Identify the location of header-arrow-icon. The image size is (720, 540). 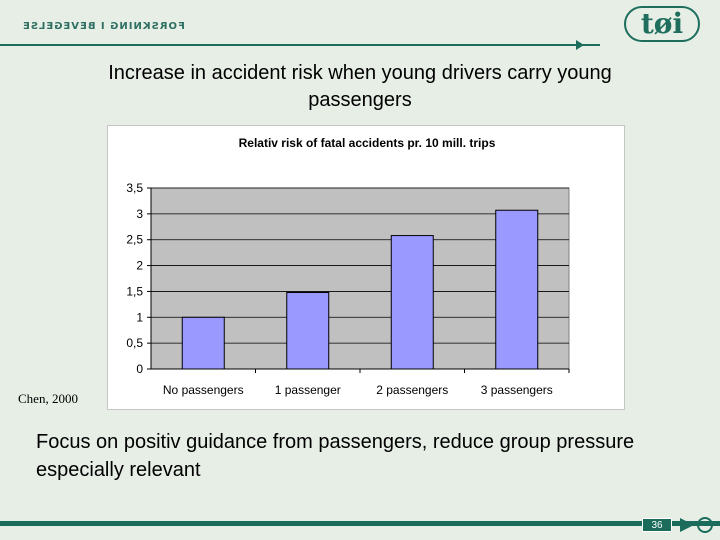
(580, 45).